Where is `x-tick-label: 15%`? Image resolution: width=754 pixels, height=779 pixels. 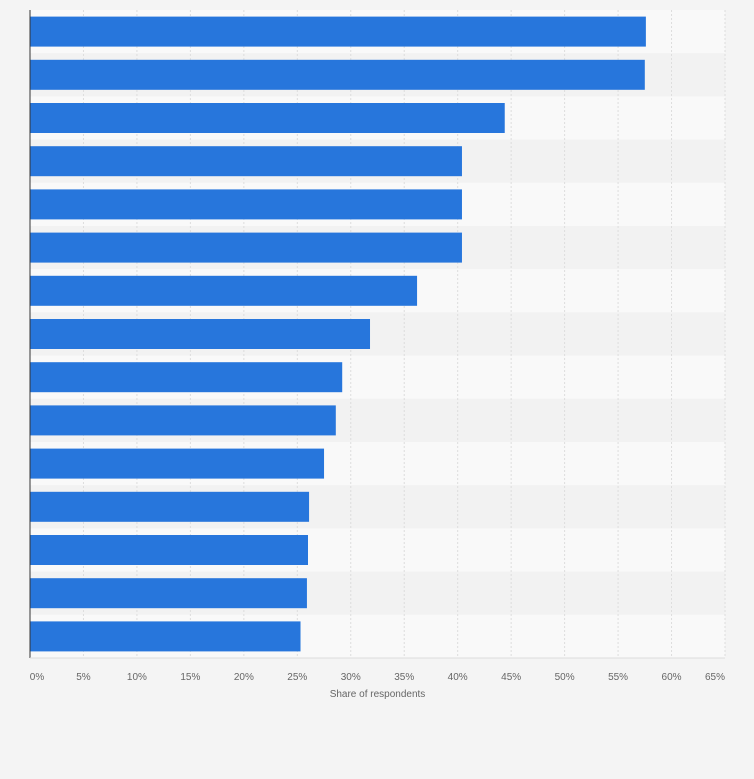 x-tick-label: 15% is located at coordinates (190, 677).